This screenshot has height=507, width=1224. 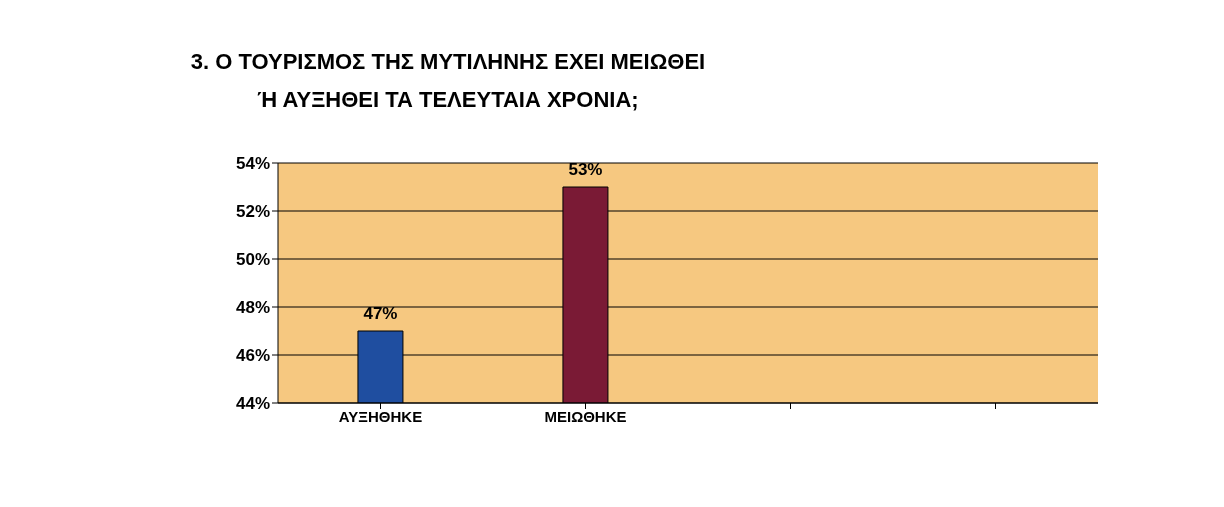 I want to click on y-tick-label: 44%, so click(x=252, y=404).